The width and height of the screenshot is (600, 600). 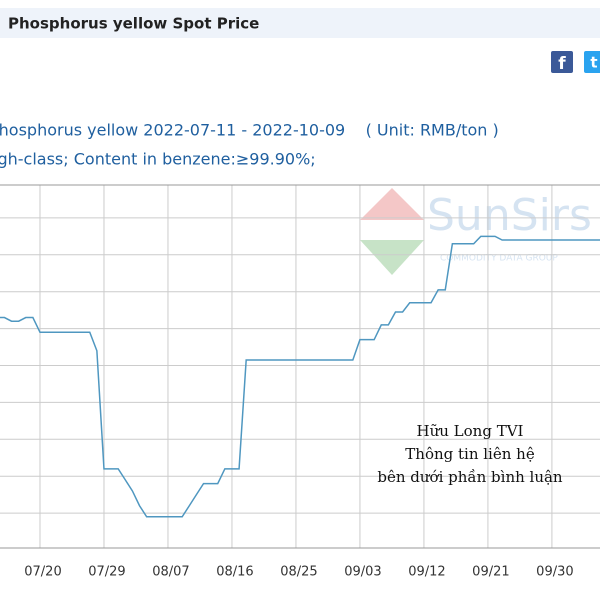 What do you see at coordinates (499, 259) in the screenshot?
I see `watermark-tagline: COMMODITY DATA GROUP` at bounding box center [499, 259].